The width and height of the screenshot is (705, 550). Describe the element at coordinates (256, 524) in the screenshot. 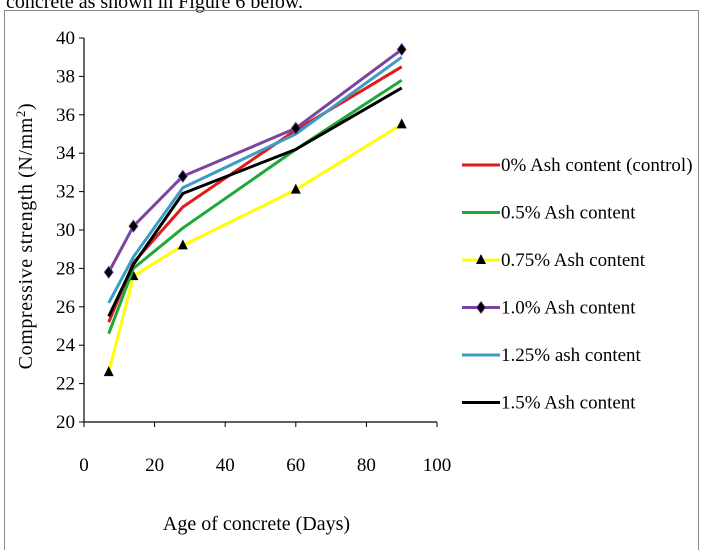

I see `x-axis-title: Age of concrete (Days)` at that location.